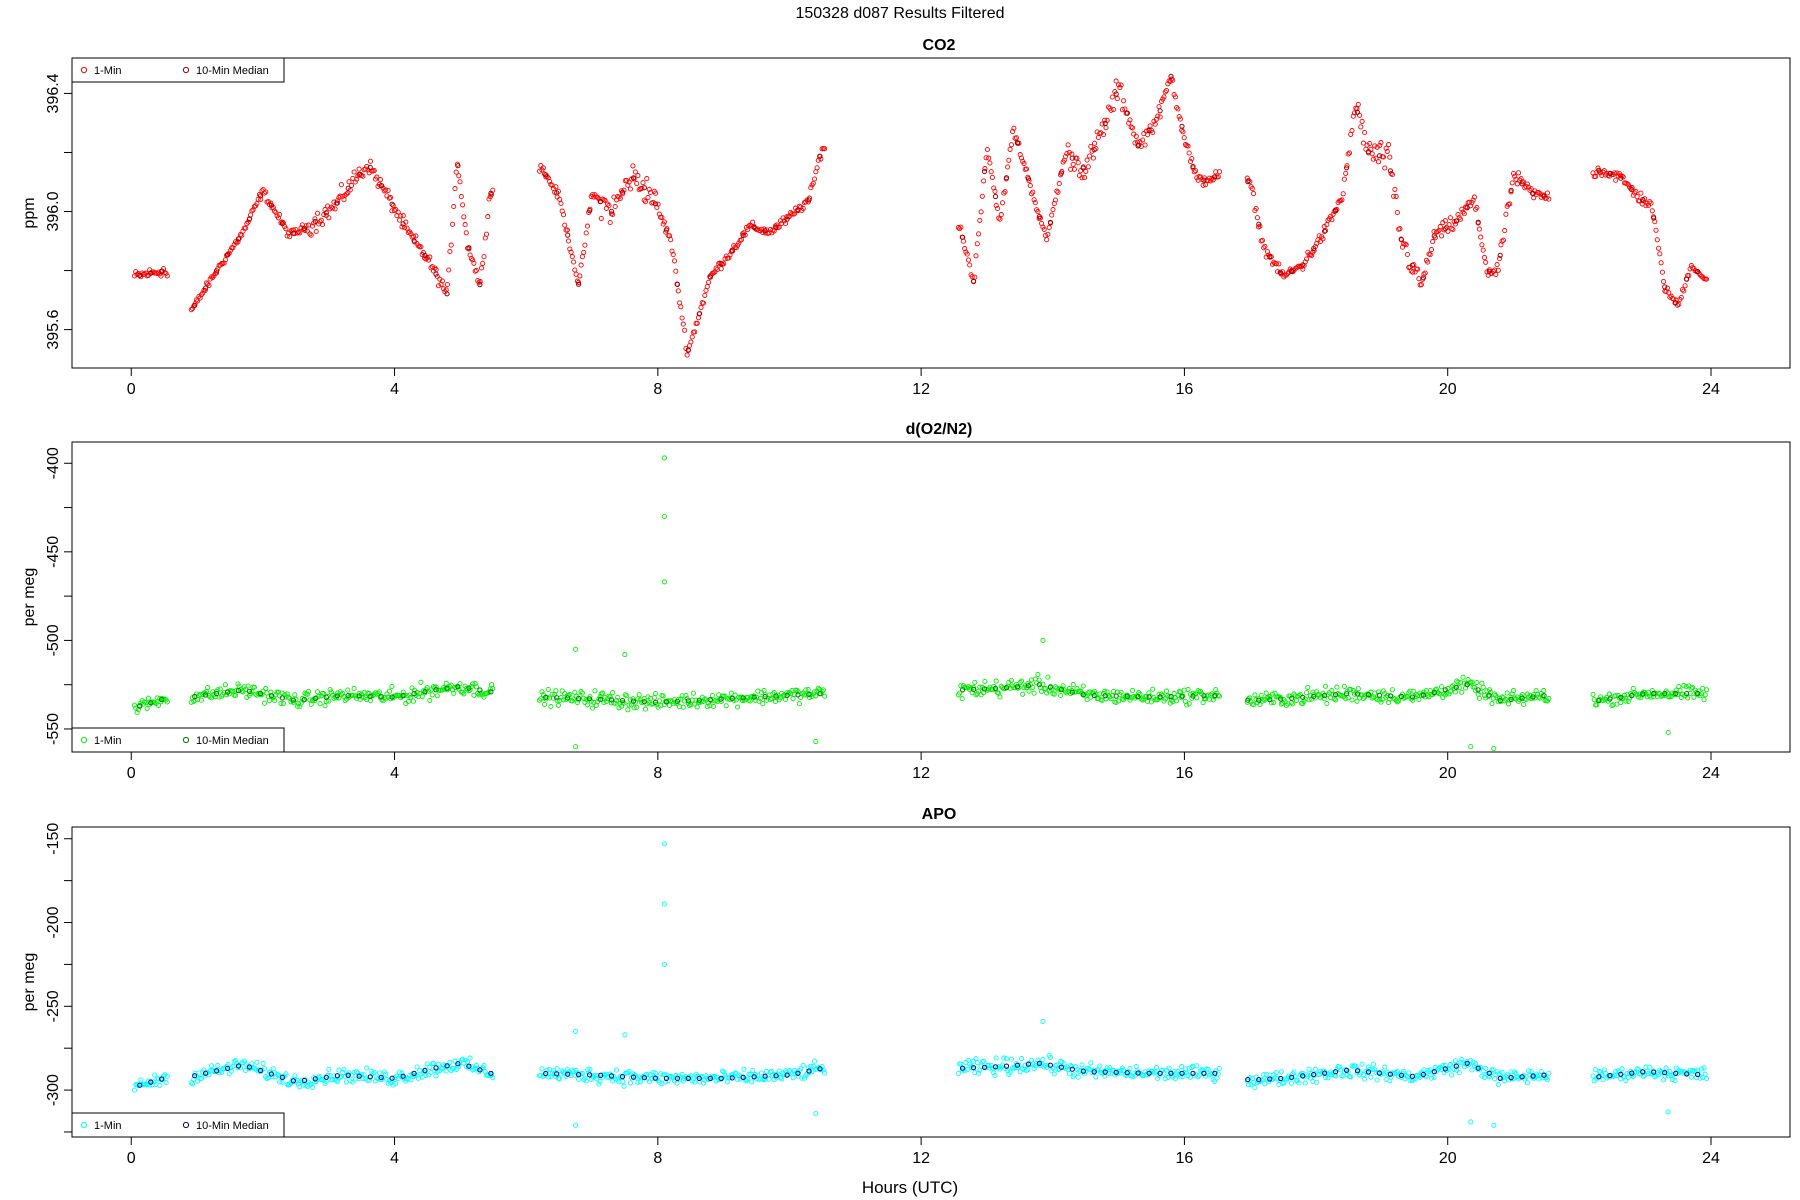 The image size is (1800, 1200). What do you see at coordinates (232, 71) in the screenshot?
I see `legend-label-10-min-median: 10-Min Median` at bounding box center [232, 71].